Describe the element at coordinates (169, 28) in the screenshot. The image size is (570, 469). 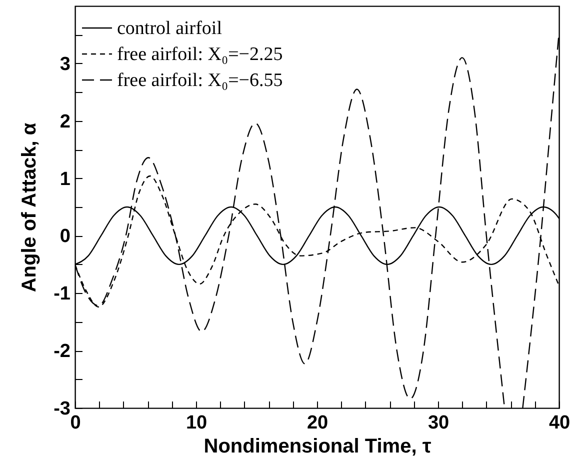
I see `legend-label: control airfoil` at that location.